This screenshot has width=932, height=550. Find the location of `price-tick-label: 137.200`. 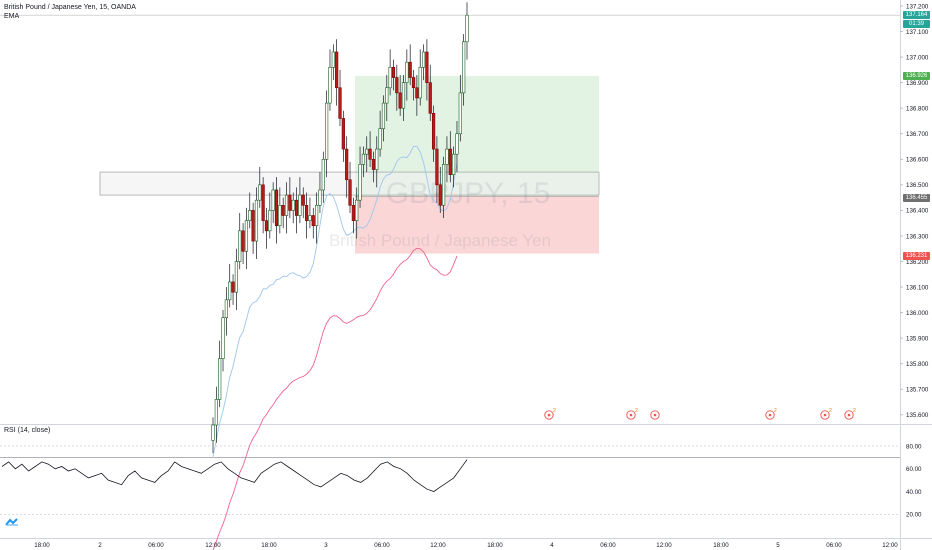

price-tick-label: 137.200 is located at coordinates (917, 6).